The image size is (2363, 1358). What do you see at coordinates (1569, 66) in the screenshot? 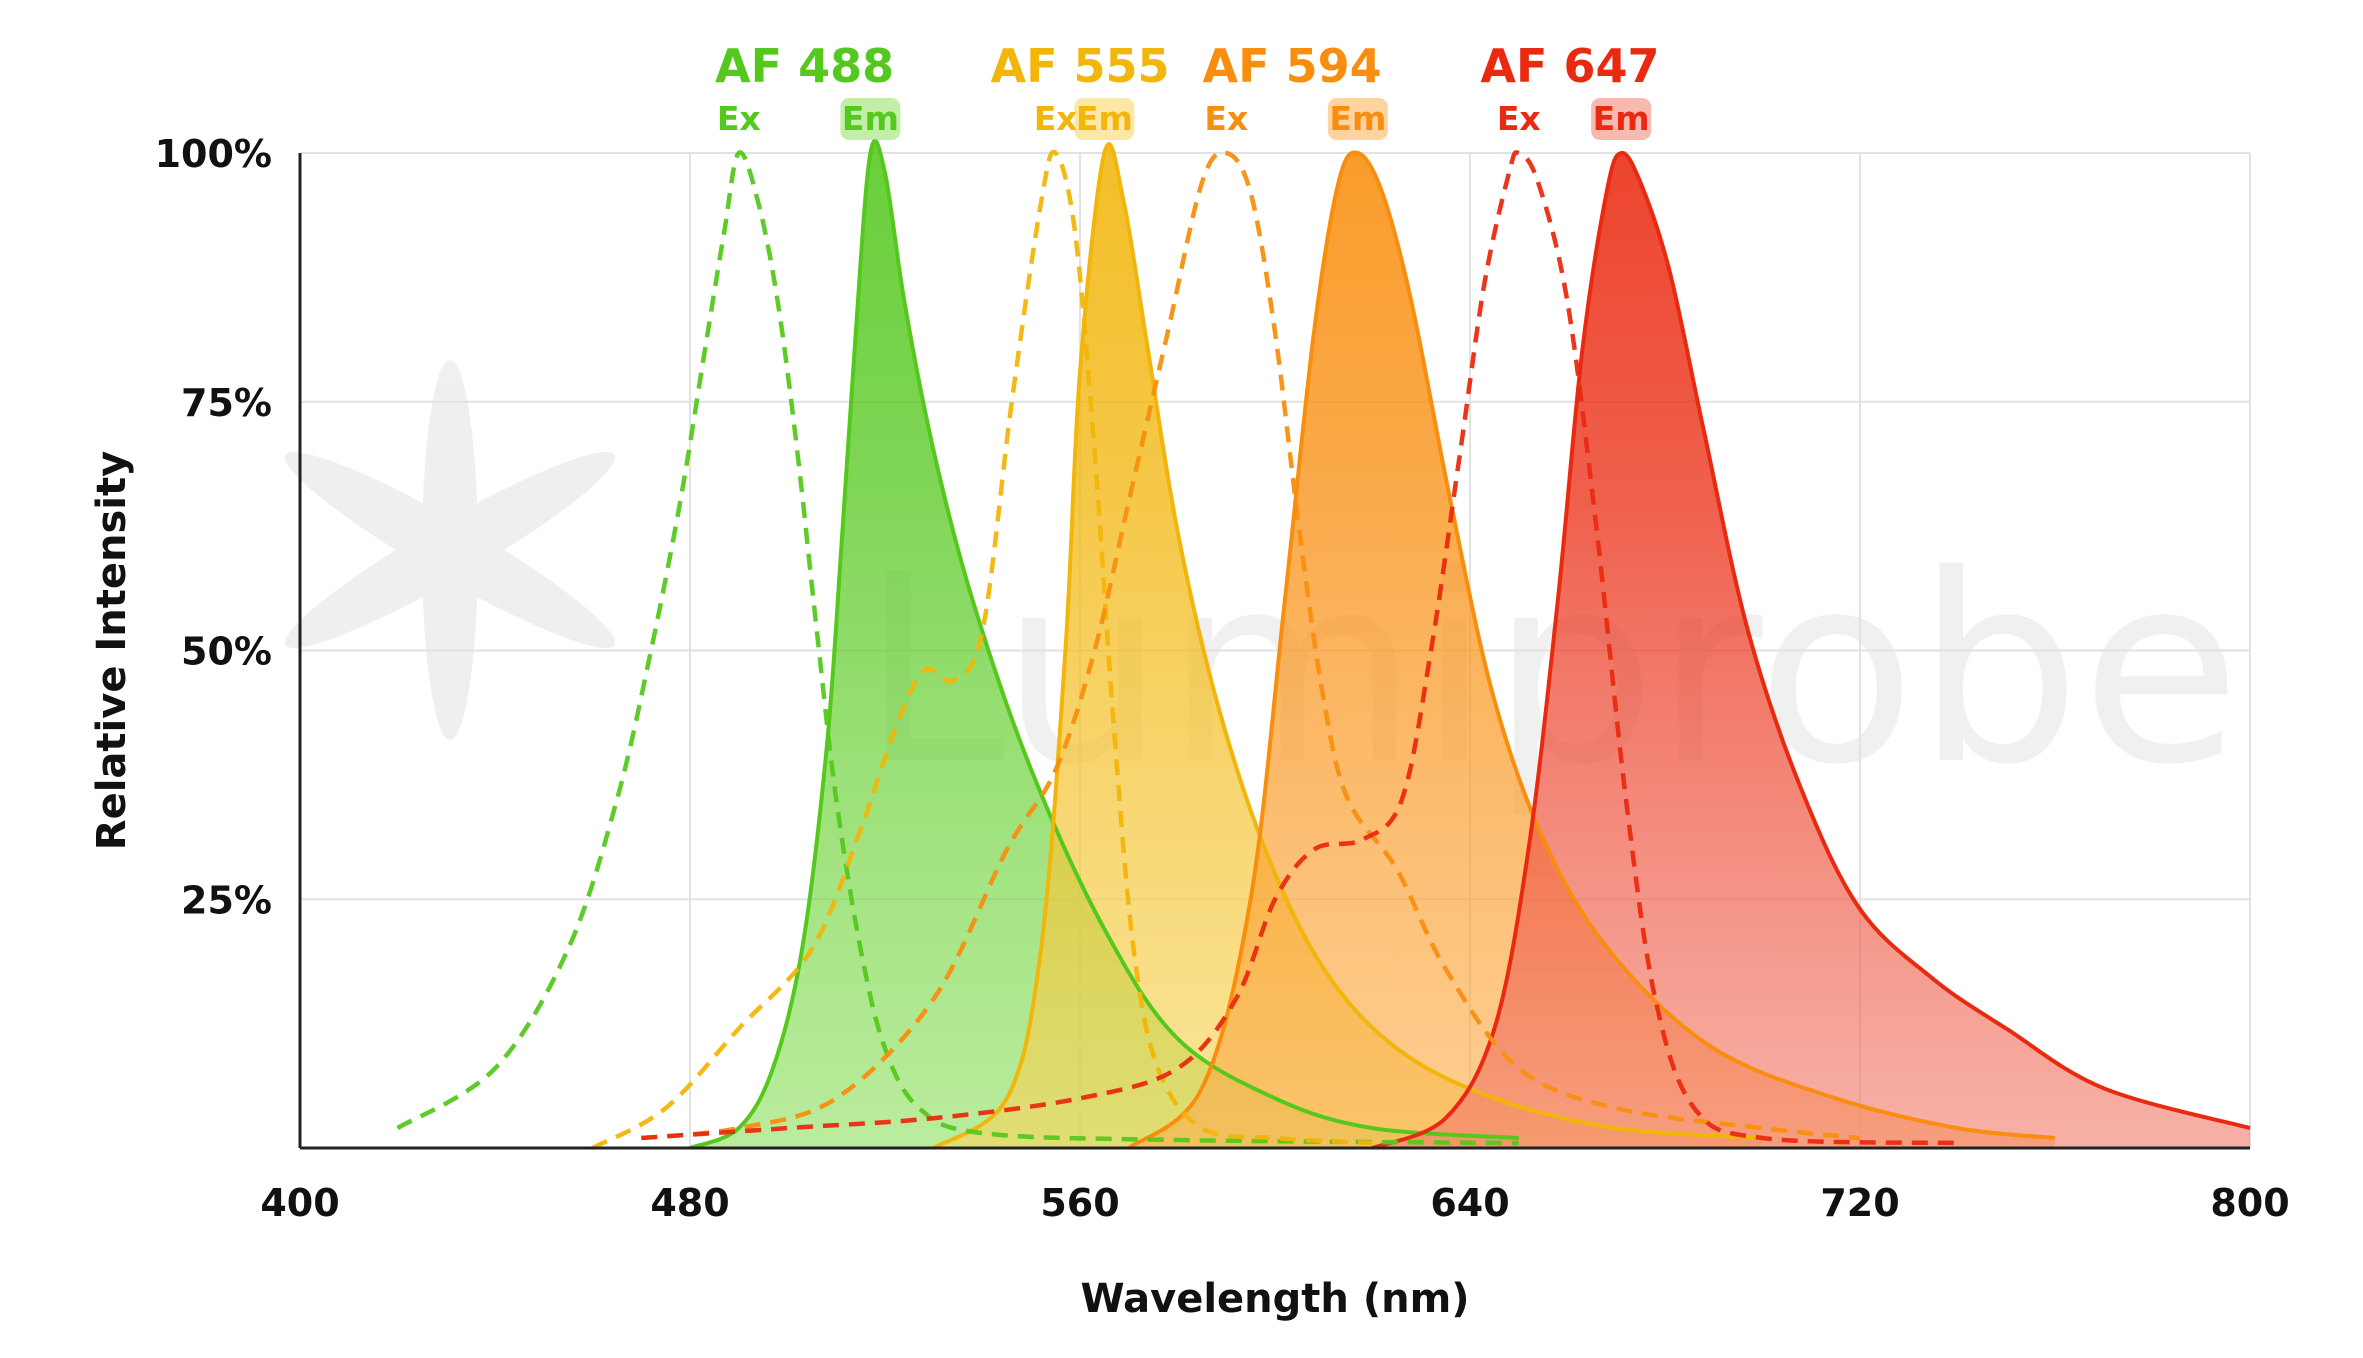
I see `dye-name-label: AF 647` at bounding box center [1569, 66].